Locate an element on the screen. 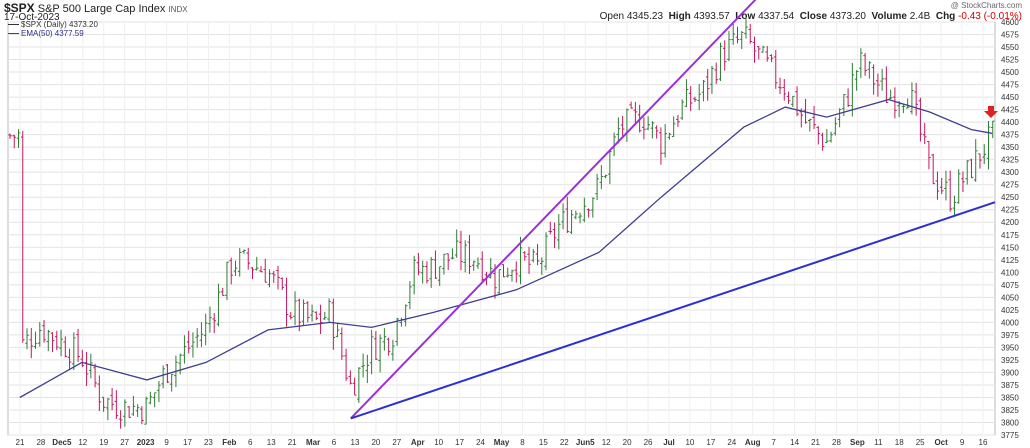  y-tick-label: 4050 is located at coordinates (1010, 297).